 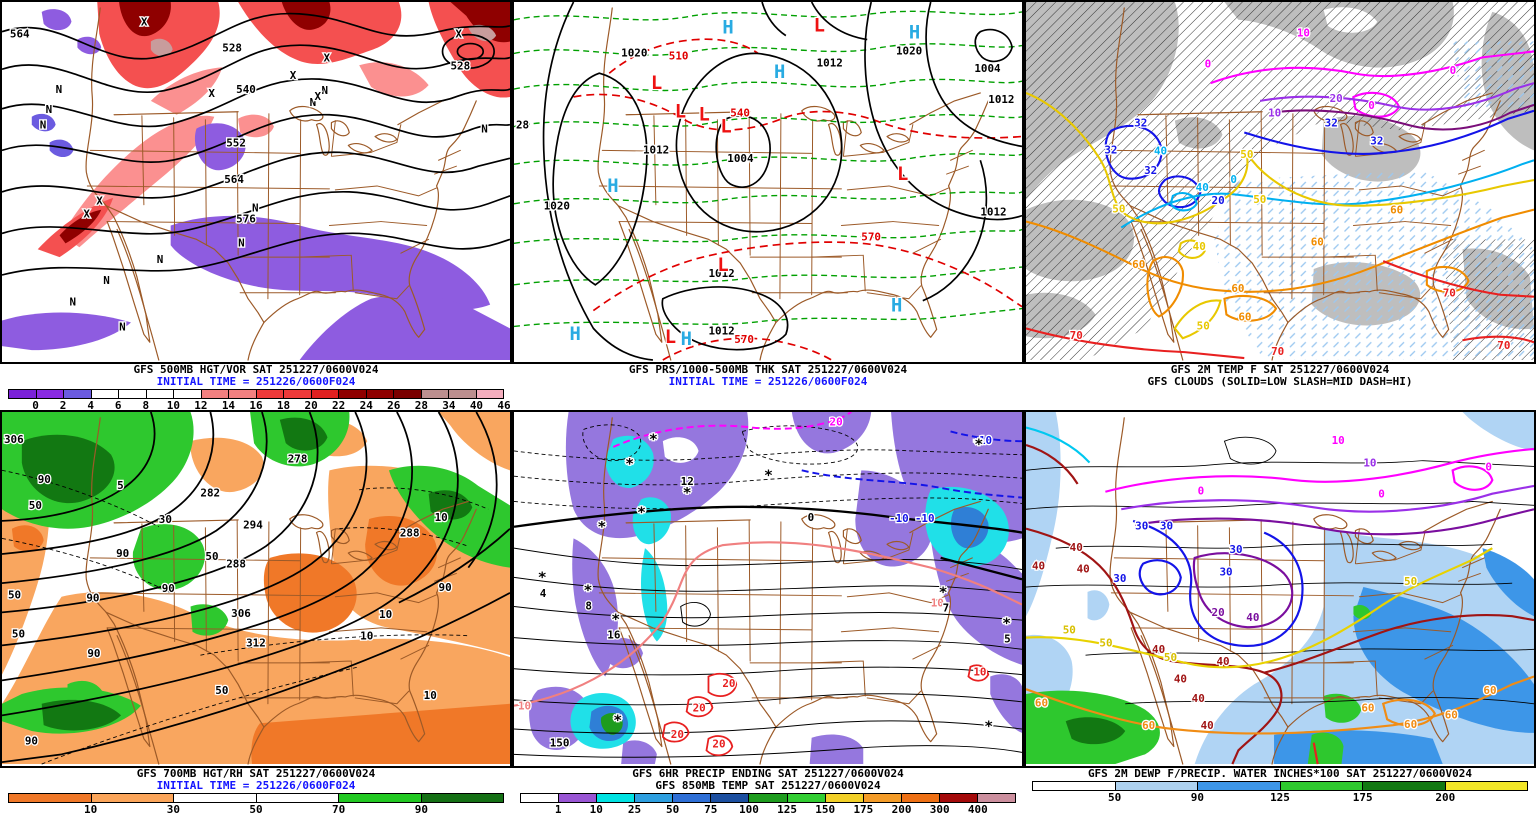 I want to click on precip-shading, so click(x=775, y=588).